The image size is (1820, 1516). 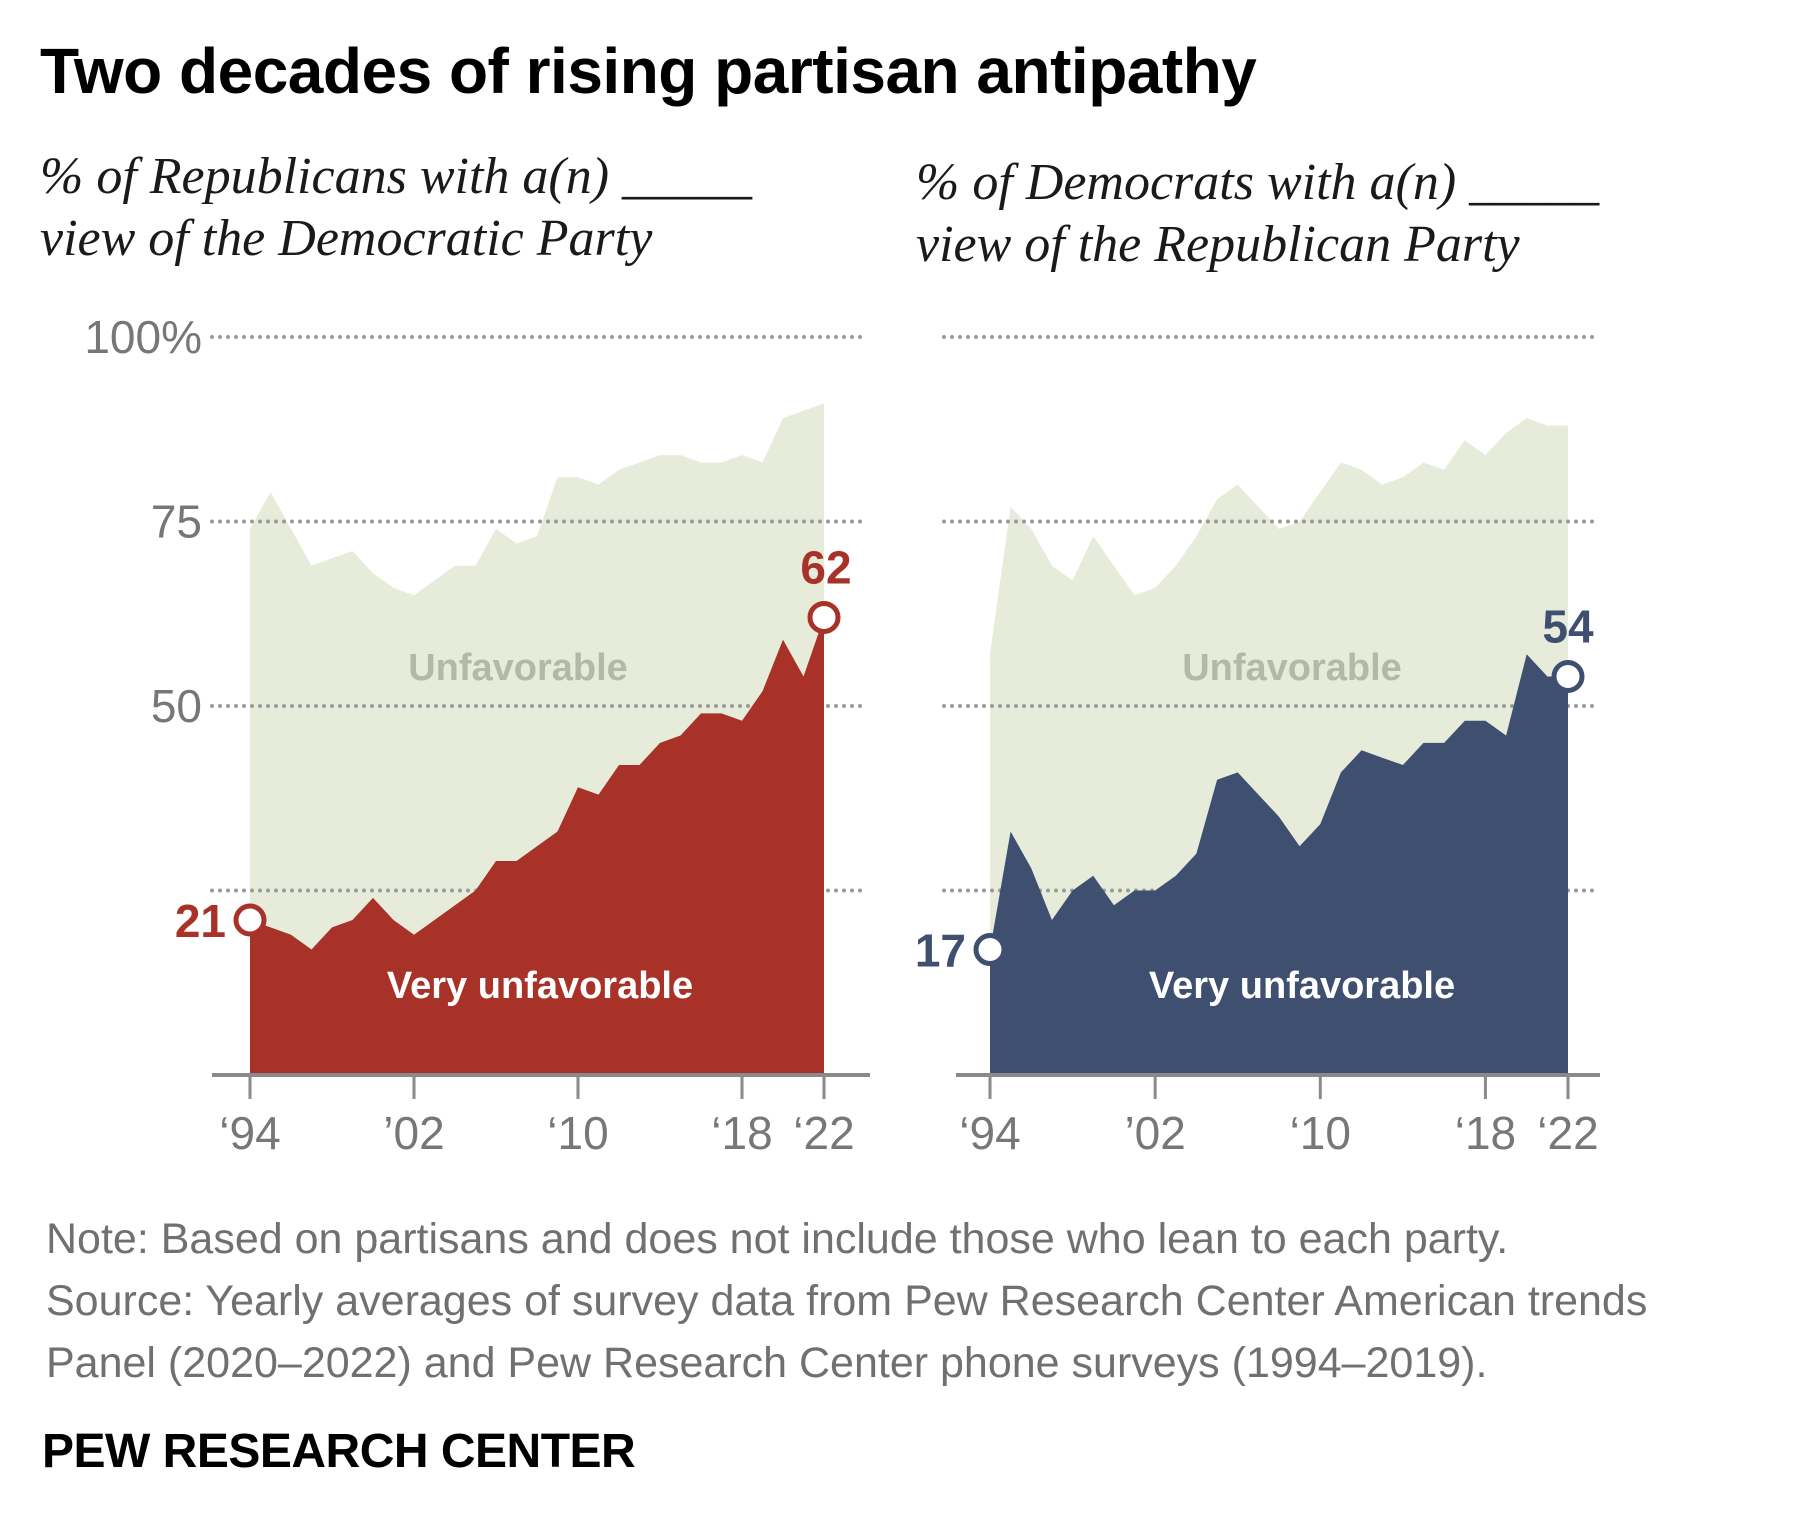 I want to click on democrats-marker-2022, so click(x=1568, y=676).